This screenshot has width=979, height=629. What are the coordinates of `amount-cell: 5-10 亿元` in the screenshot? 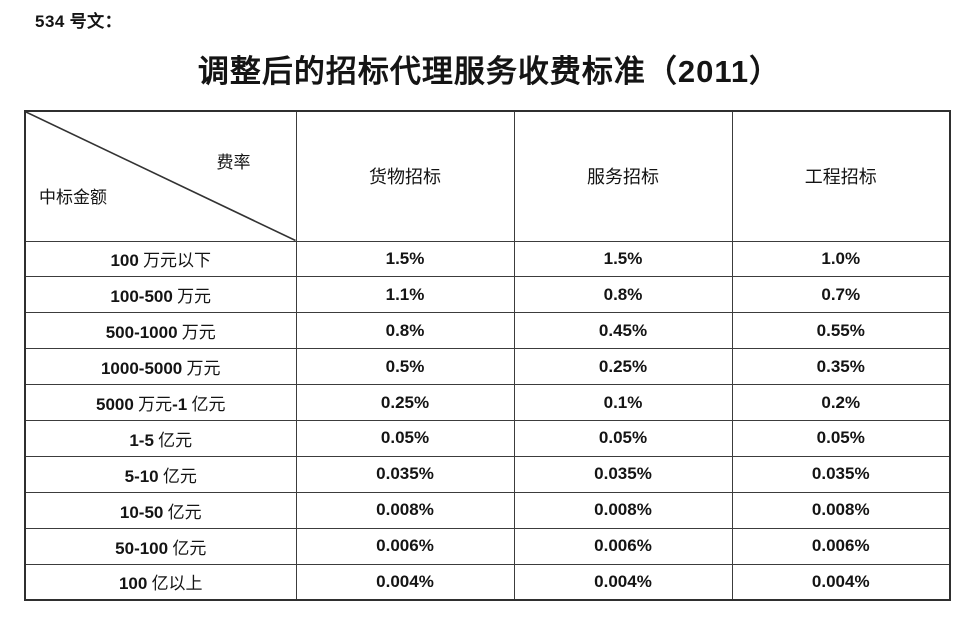 It's located at (160, 474).